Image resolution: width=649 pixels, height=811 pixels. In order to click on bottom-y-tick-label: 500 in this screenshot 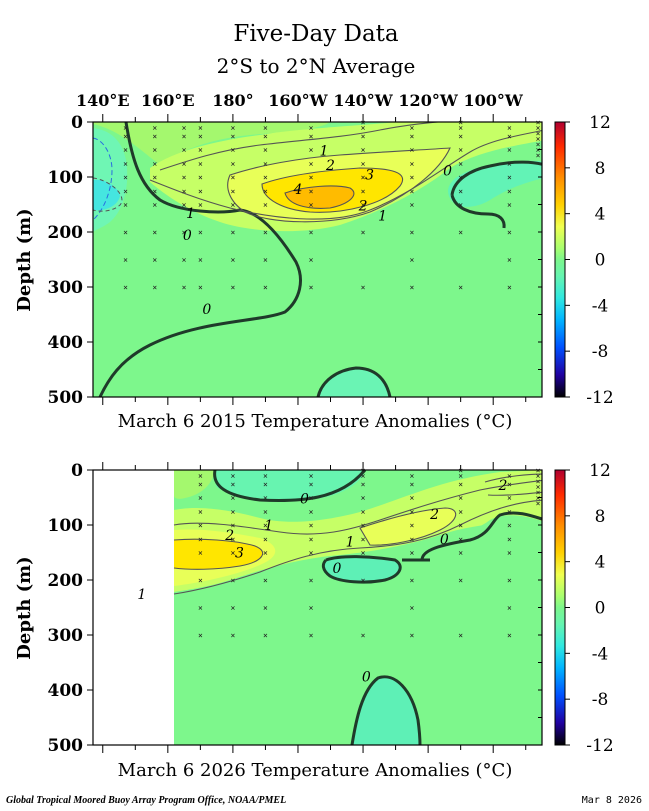, I will do `click(66, 746)`.